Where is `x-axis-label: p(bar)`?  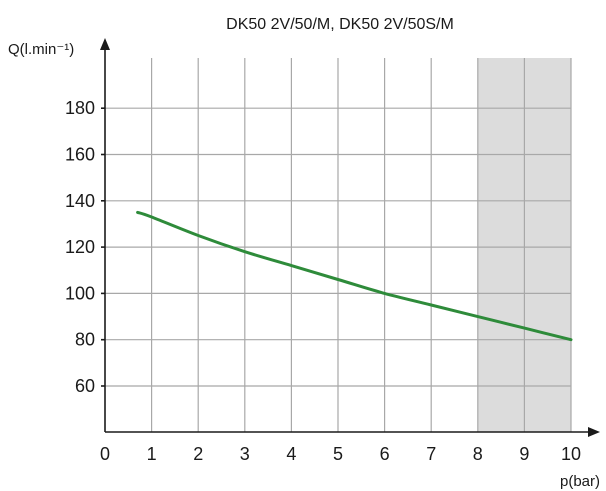 x-axis-label: p(bar) is located at coordinates (580, 481).